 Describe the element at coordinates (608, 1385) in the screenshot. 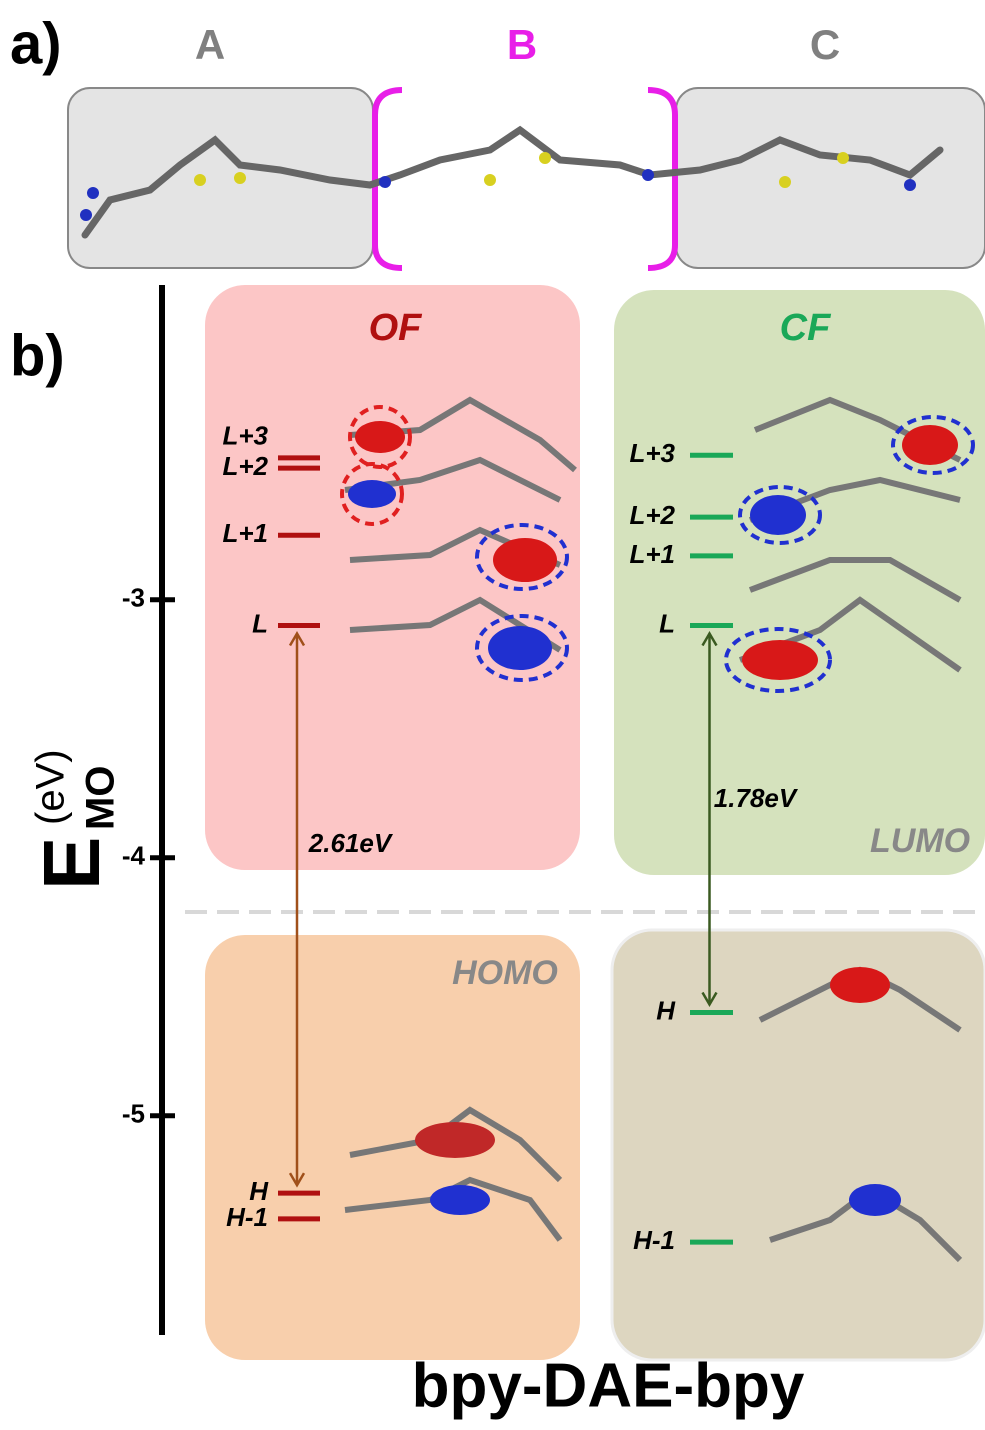

I see `chart-title: bpy-DAE-bpy` at that location.